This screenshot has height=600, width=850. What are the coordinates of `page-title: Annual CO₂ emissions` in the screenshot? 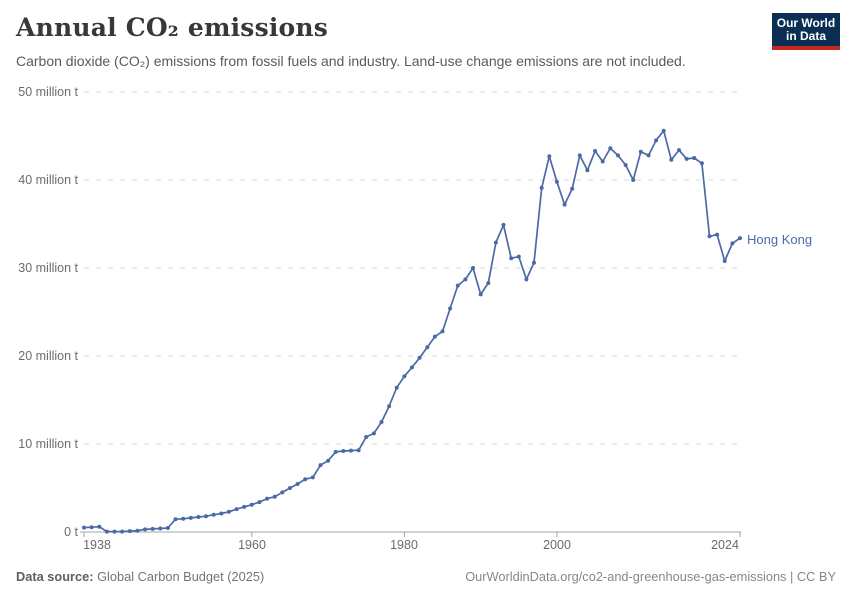 It's located at (172, 27).